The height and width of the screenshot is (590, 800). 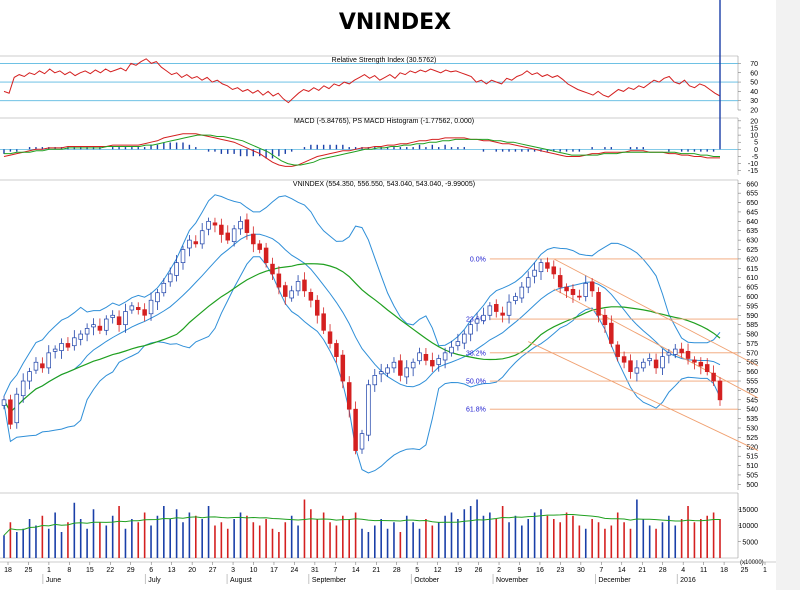 I want to click on price-y-tick-label: 580, so click(x=752, y=335).